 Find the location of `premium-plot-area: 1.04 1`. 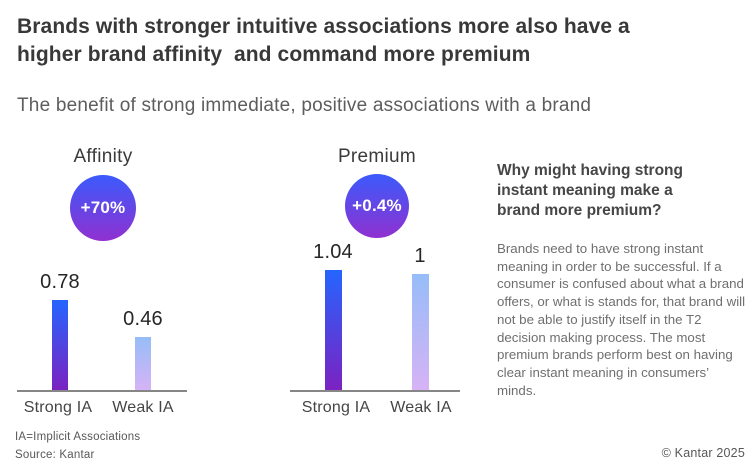

premium-plot-area: 1.04 1 is located at coordinates (375, 316).